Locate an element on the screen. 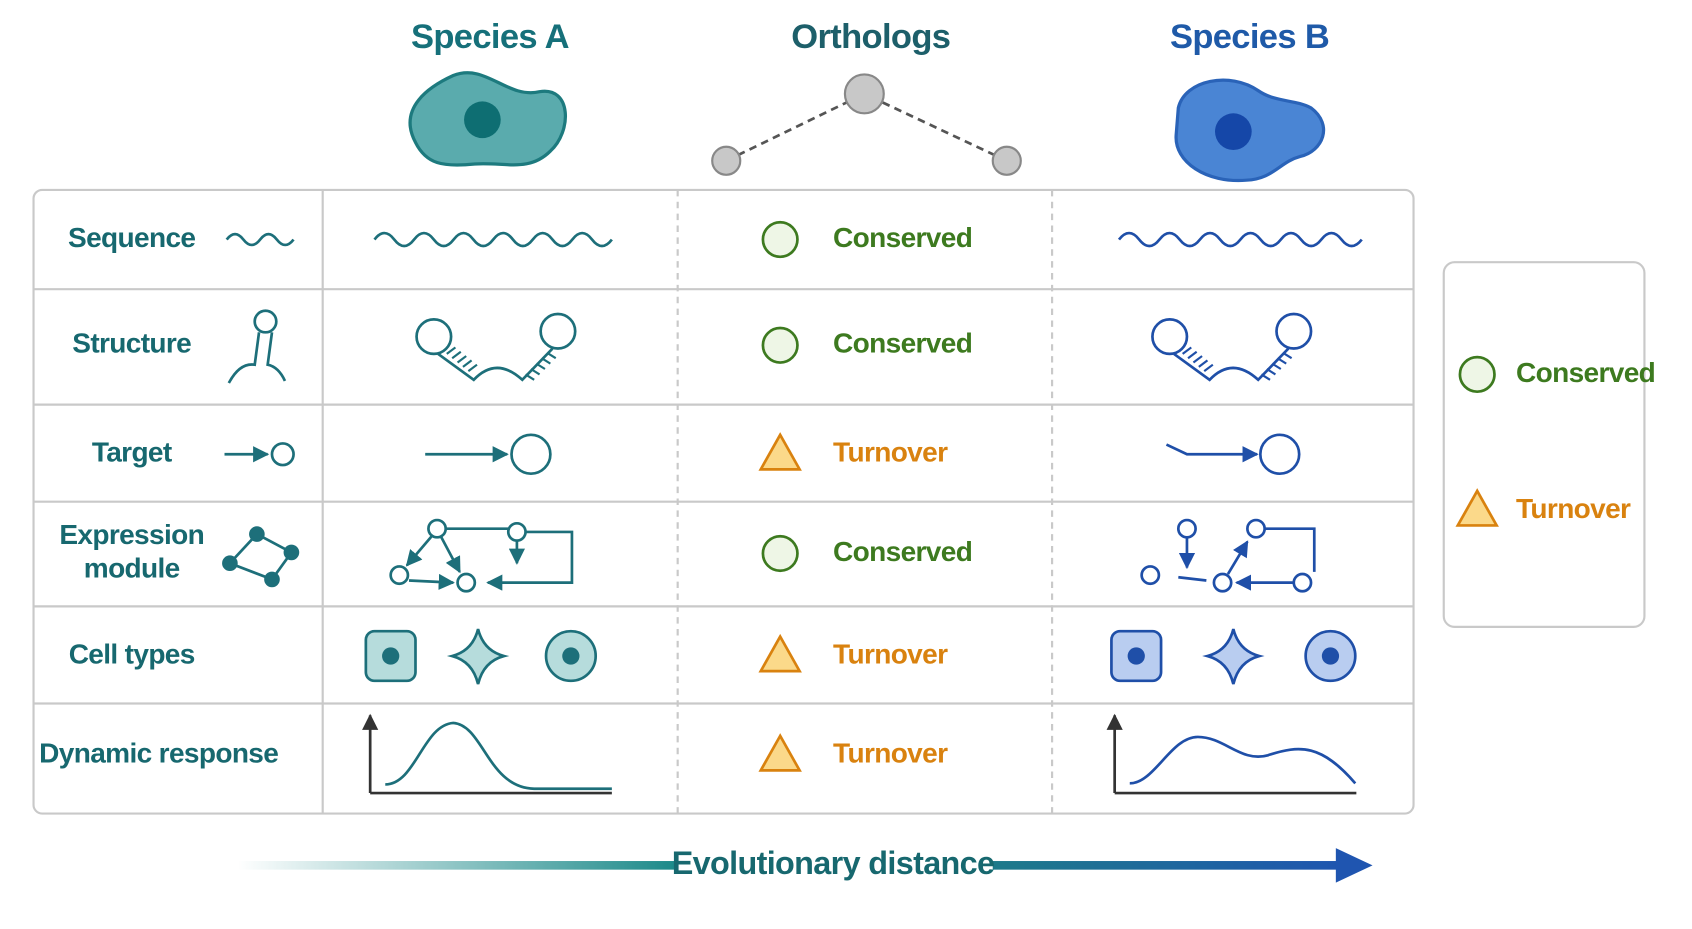  row-label: module is located at coordinates (132, 568).